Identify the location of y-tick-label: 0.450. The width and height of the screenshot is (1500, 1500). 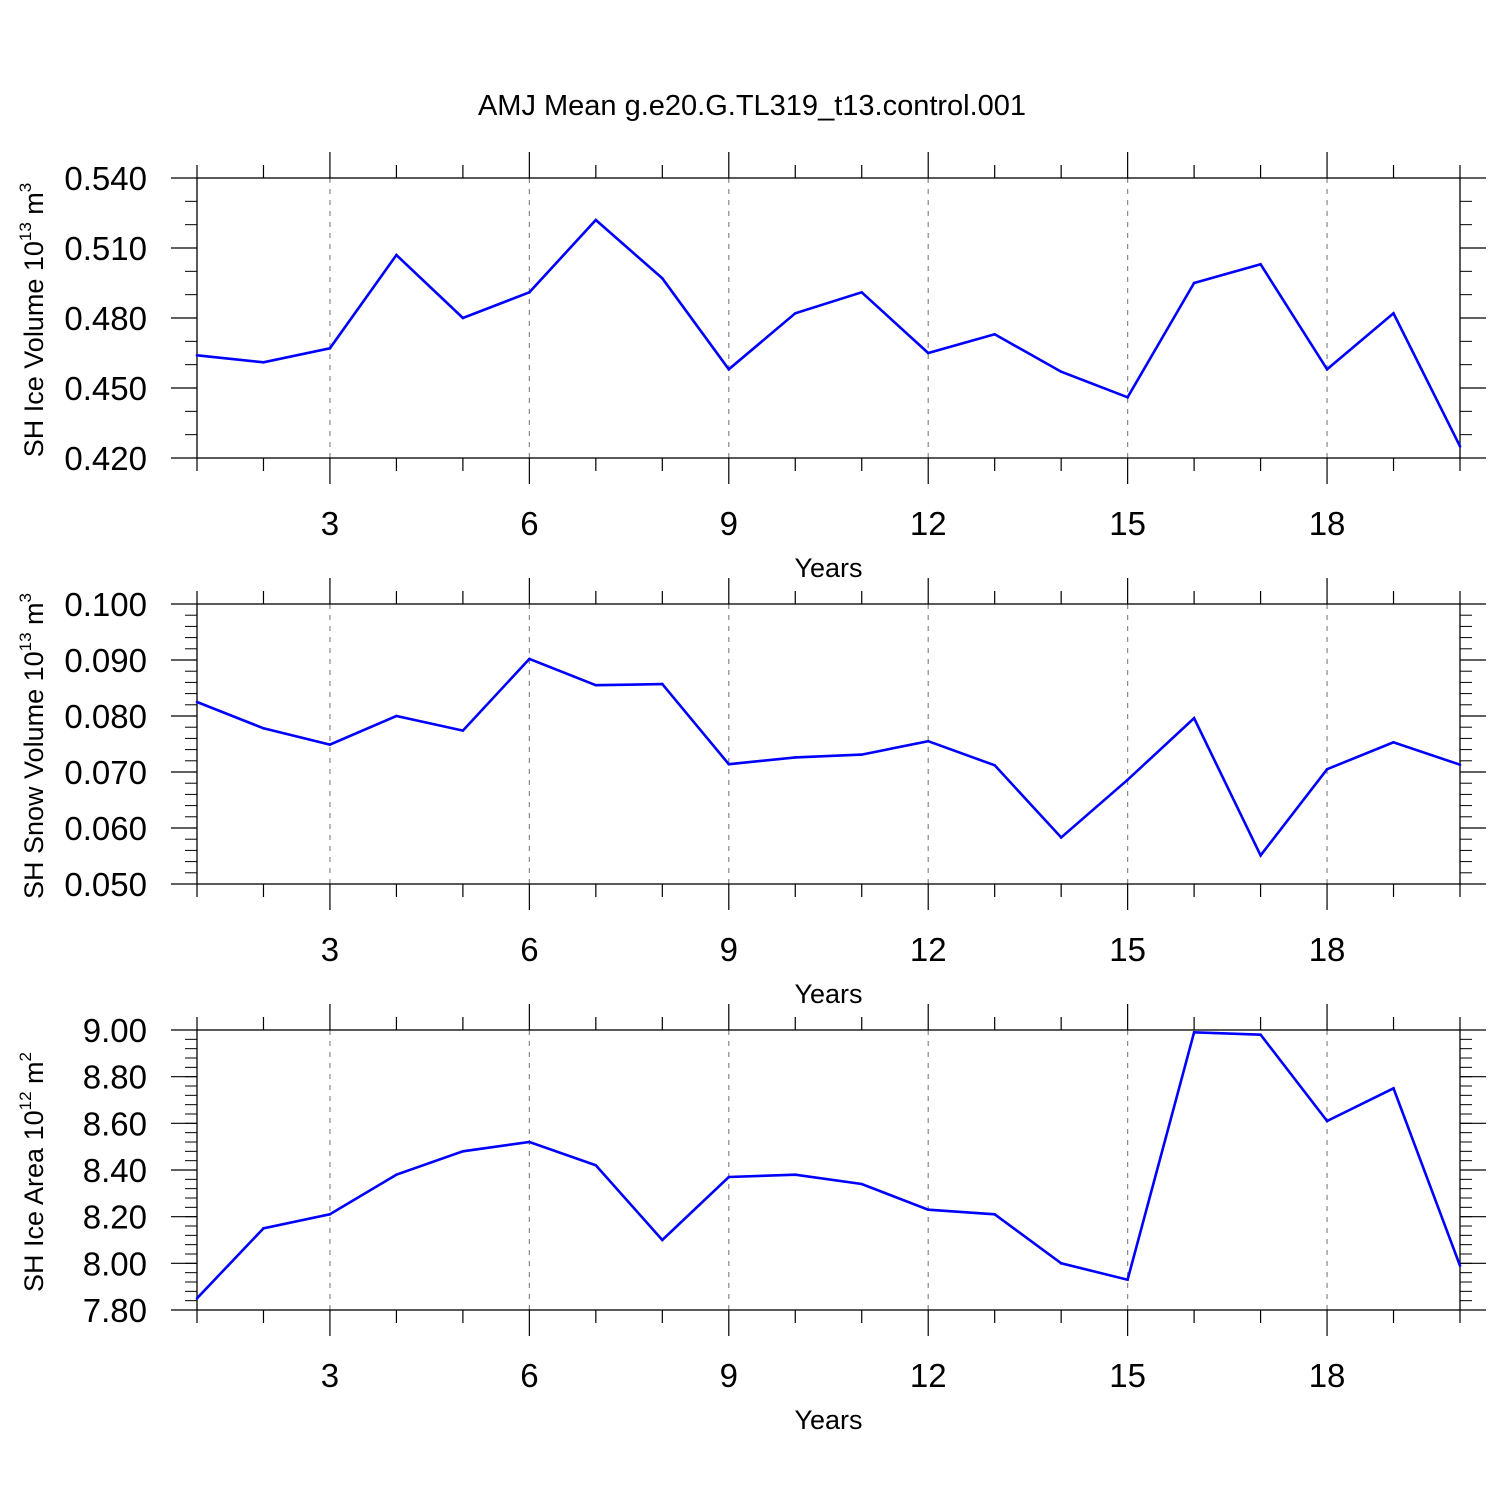
(105, 388).